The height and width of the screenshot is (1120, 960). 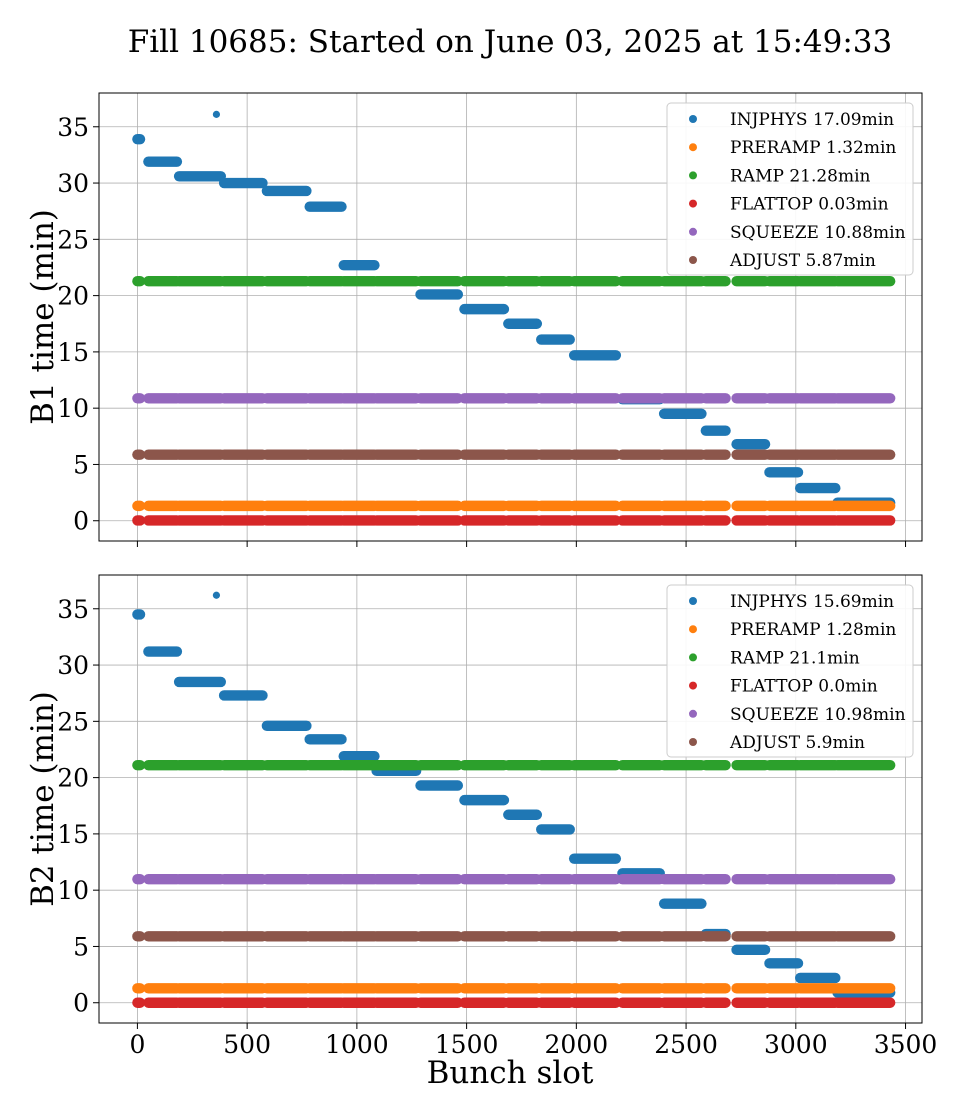 What do you see at coordinates (802, 261) in the screenshot?
I see `panel1-legend-label: ADJUST 5.87min` at bounding box center [802, 261].